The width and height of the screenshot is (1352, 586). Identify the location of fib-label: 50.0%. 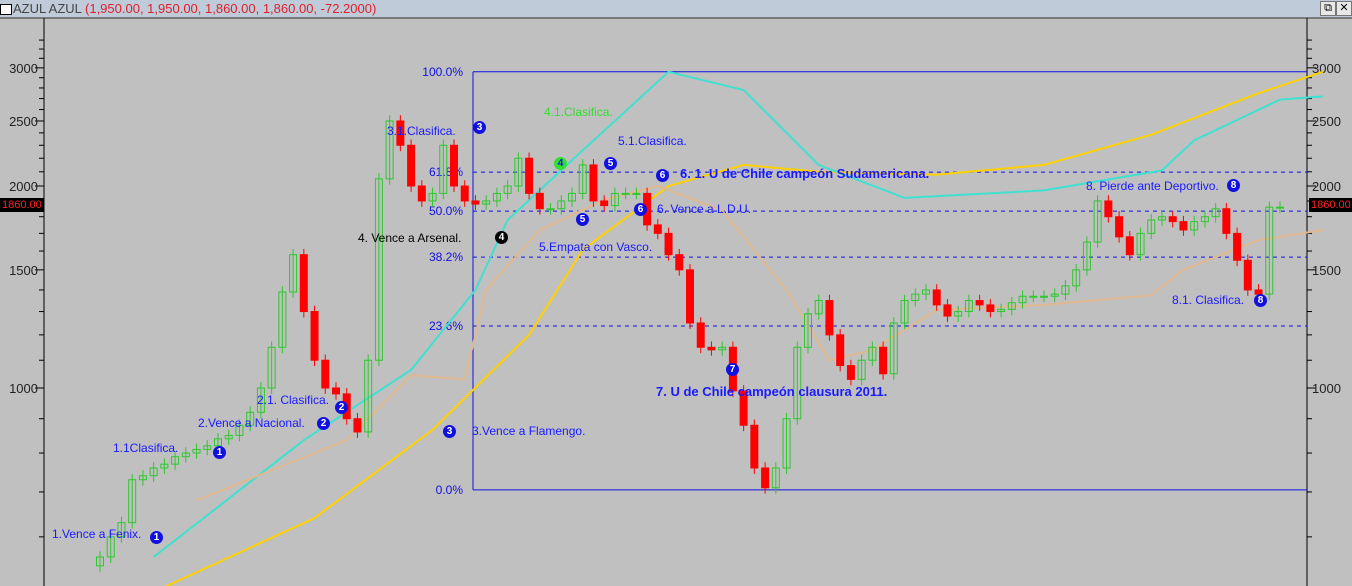
(446, 211).